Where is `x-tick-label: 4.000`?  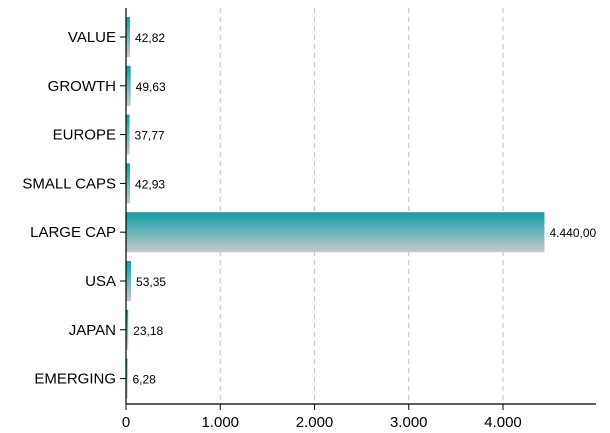
x-tick-label: 4.000 is located at coordinates (503, 422).